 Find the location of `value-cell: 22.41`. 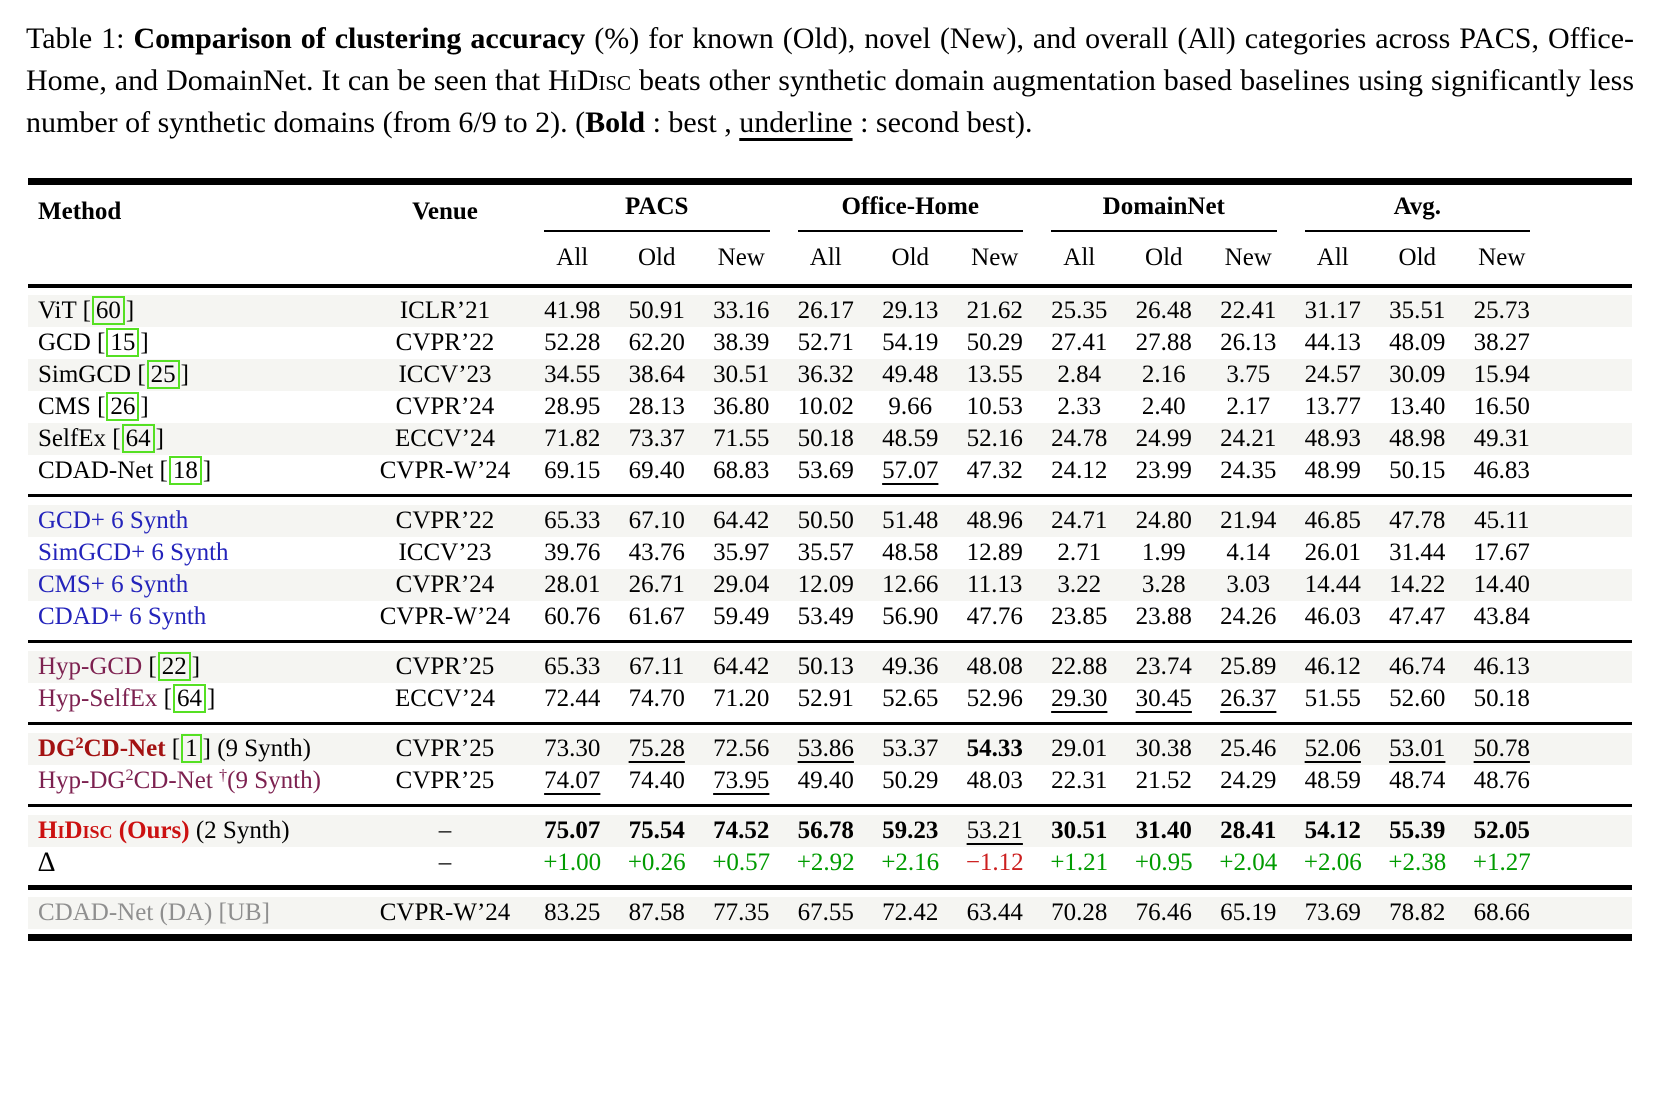

value-cell: 22.41 is located at coordinates (1248, 310).